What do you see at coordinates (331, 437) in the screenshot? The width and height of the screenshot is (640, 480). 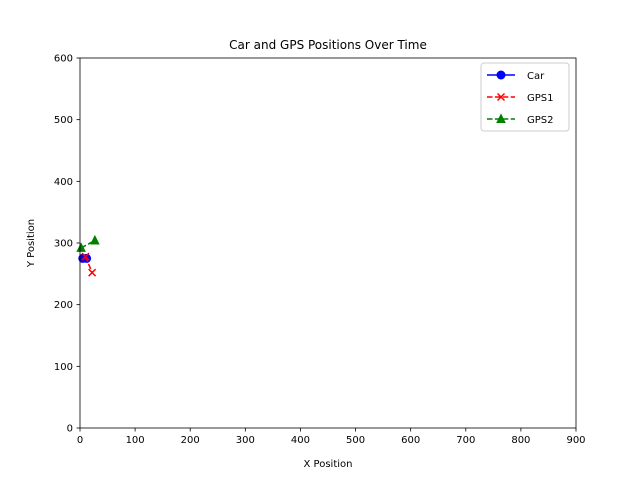 I see `x-axis: 0 100 200 300 400 500 600 700 800 900` at bounding box center [331, 437].